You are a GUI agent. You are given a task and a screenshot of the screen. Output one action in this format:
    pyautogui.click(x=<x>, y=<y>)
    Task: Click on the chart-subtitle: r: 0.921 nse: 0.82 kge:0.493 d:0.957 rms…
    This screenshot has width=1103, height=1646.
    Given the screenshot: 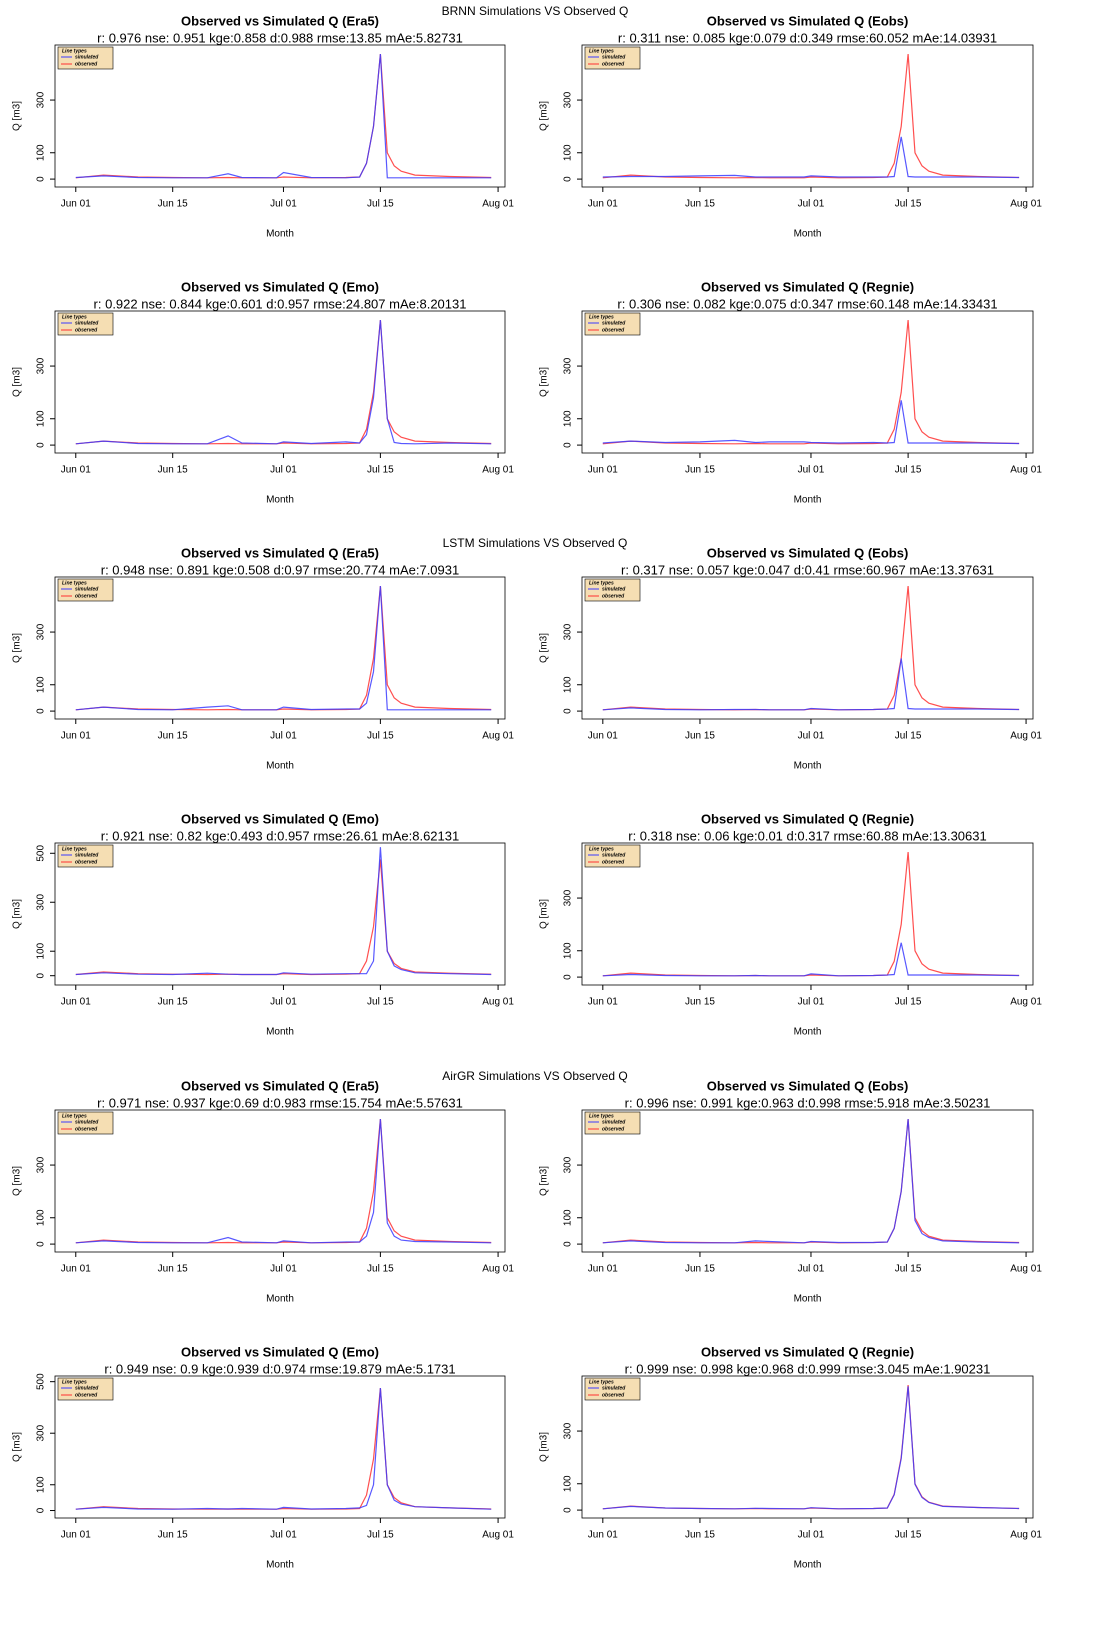 What is the action you would take?
    pyautogui.click(x=280, y=835)
    